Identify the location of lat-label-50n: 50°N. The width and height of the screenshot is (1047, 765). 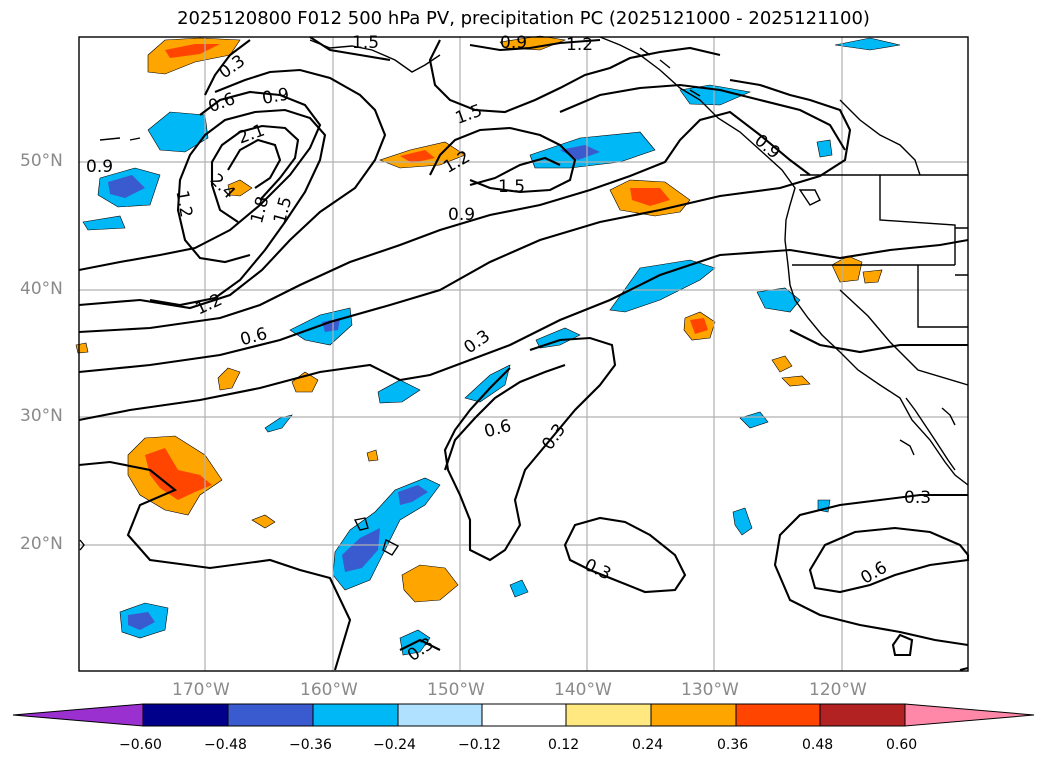
(41, 161).